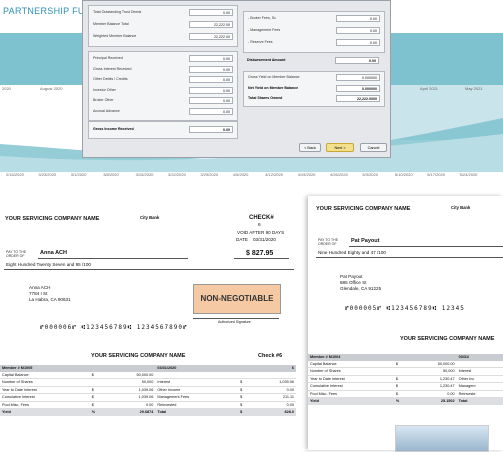 Image resolution: width=503 pixels, height=452 pixels. I want to click on address-line: Pat Payout, so click(351, 276).